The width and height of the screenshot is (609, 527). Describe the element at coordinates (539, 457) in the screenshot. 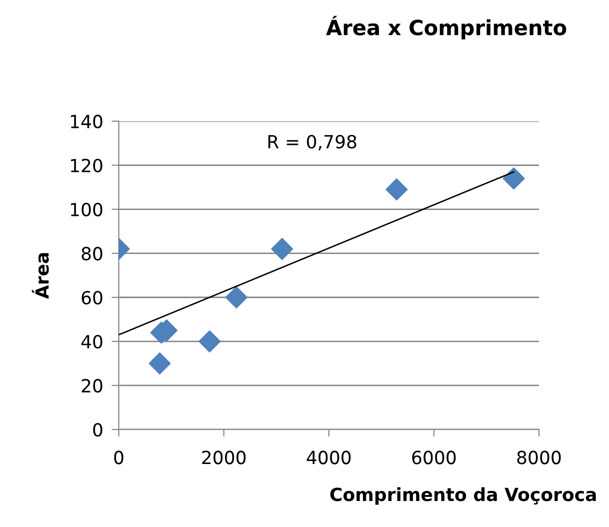

I see `x-tick-label: 8000` at that location.